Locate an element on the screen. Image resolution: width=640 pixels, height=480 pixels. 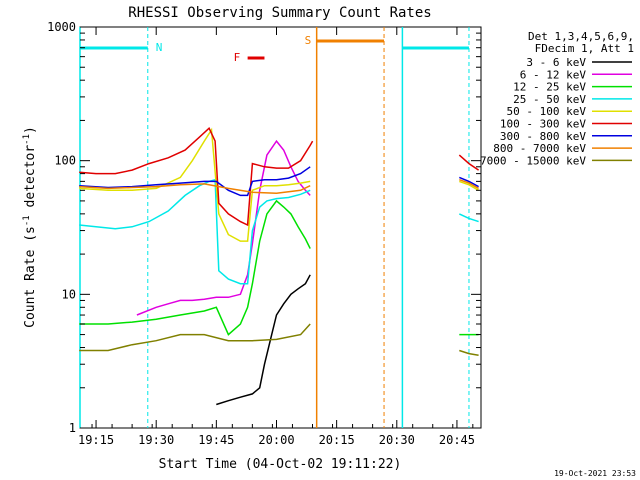
x-tick-label: 20:00 is located at coordinates (276, 440).